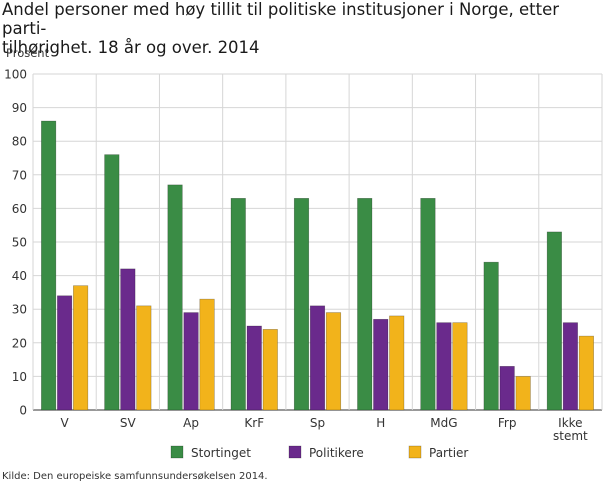 The image size is (610, 488). What do you see at coordinates (81, 348) in the screenshot?
I see `bar-partier-v` at bounding box center [81, 348].